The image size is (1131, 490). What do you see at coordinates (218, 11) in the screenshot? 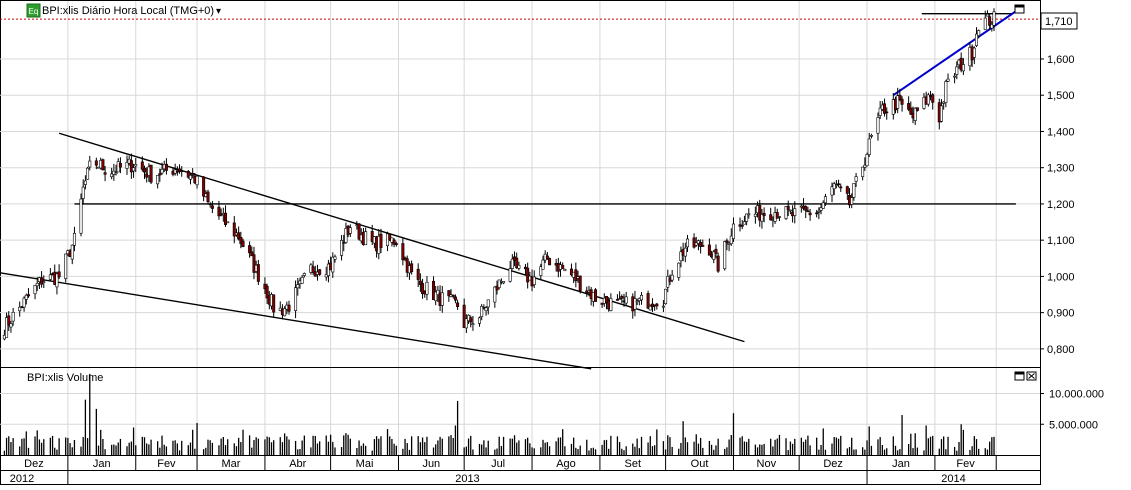
I see `chevron-down-icon: ▾` at bounding box center [218, 11].